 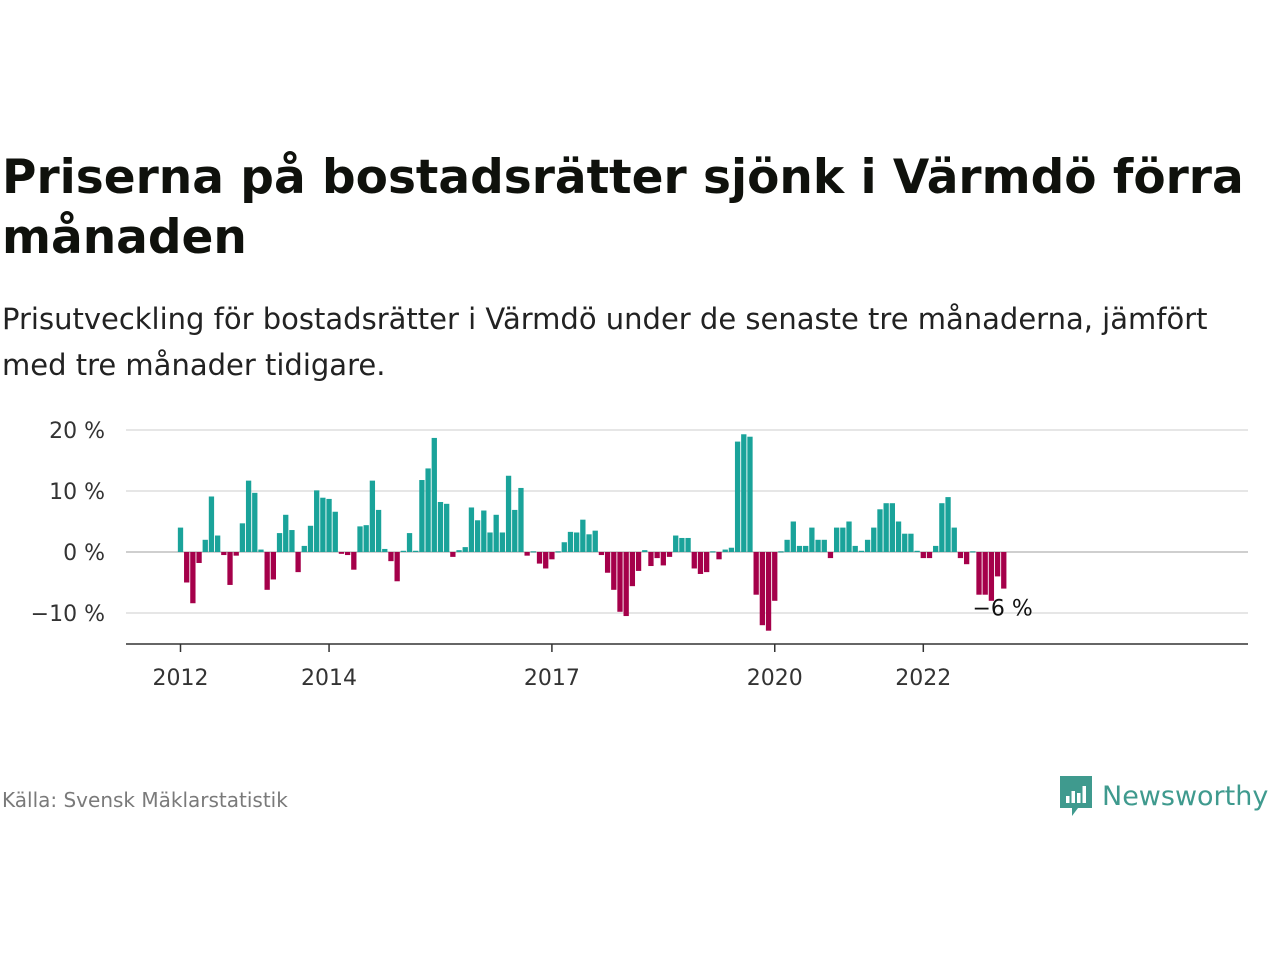 I want to click on y-tick-label: −10 %, so click(x=68, y=614).